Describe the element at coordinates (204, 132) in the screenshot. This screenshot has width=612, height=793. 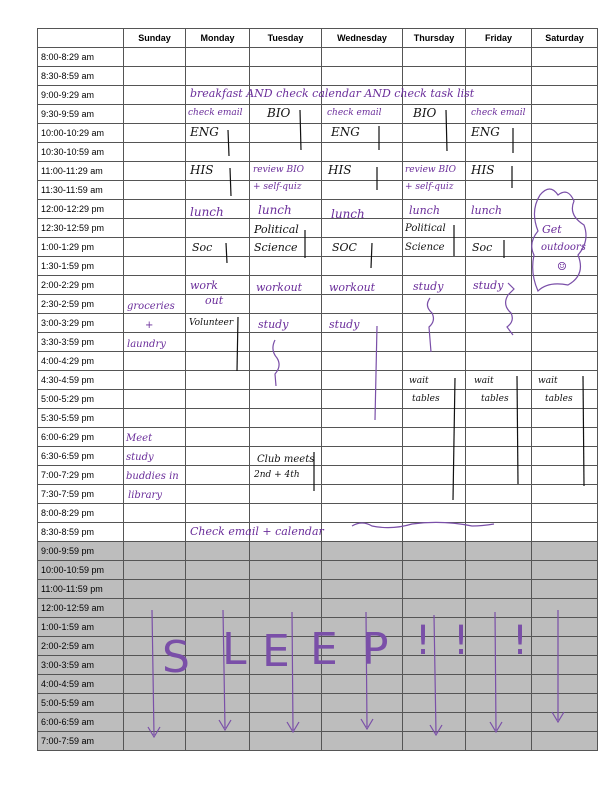
I see `note-monday: ENG` at that location.